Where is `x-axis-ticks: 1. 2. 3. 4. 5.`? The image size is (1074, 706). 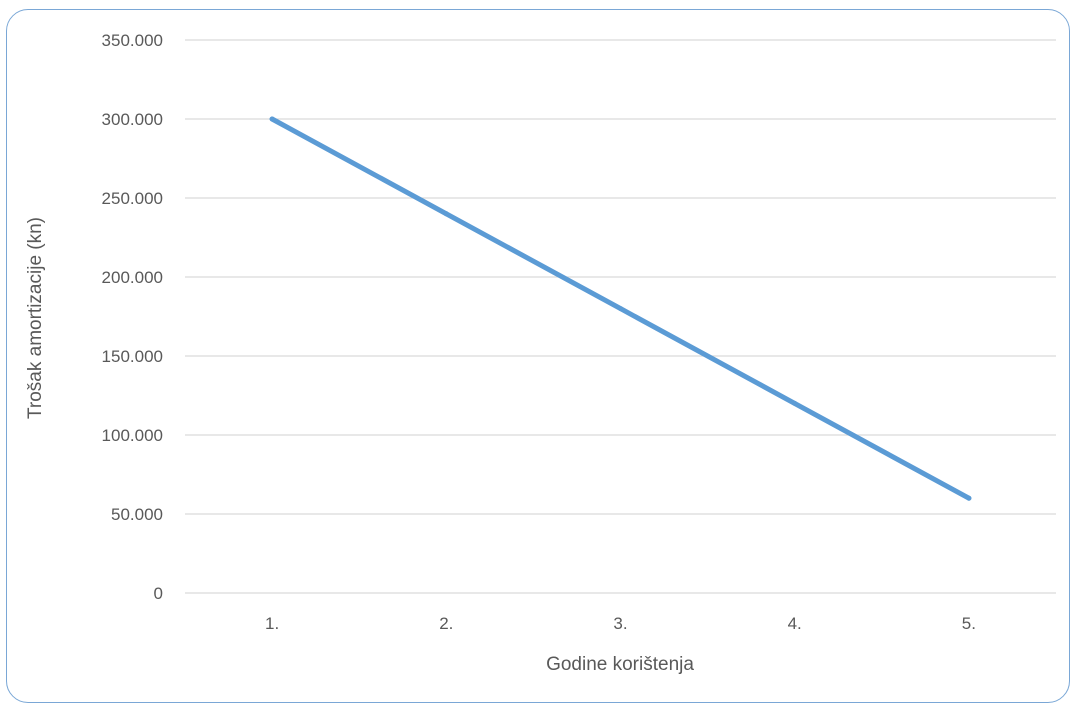
x-axis-ticks: 1. 2. 3. 4. 5. is located at coordinates (620, 623).